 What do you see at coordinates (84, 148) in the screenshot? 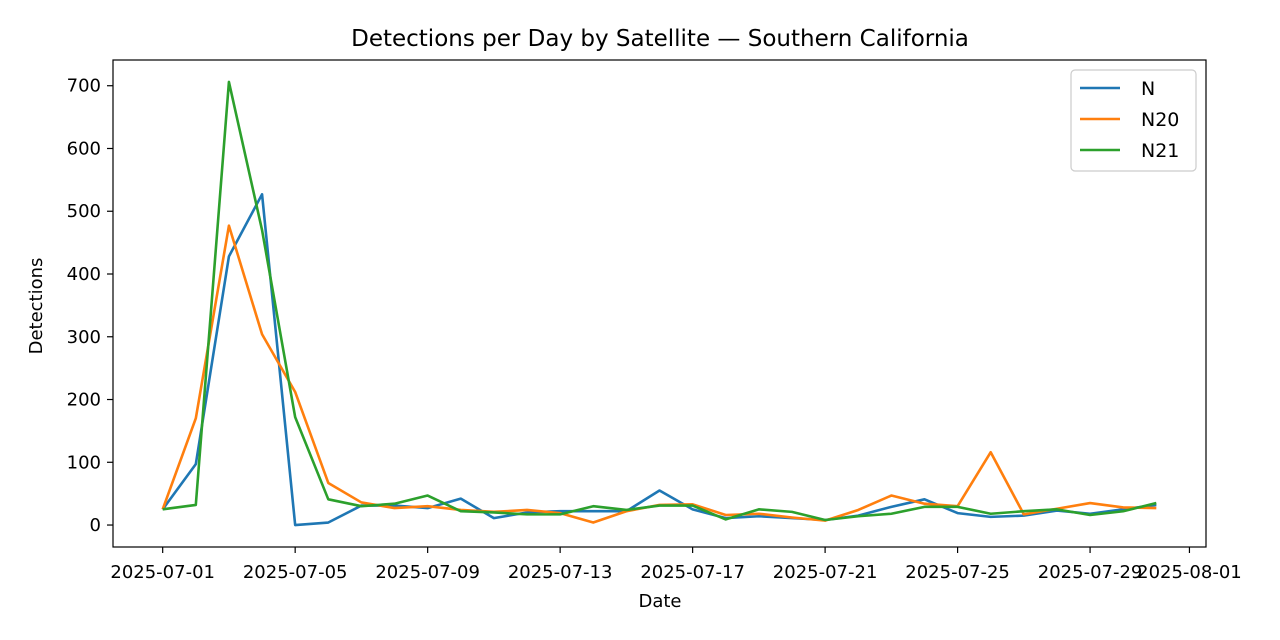
I see `y-tick-label: 600` at bounding box center [84, 148].